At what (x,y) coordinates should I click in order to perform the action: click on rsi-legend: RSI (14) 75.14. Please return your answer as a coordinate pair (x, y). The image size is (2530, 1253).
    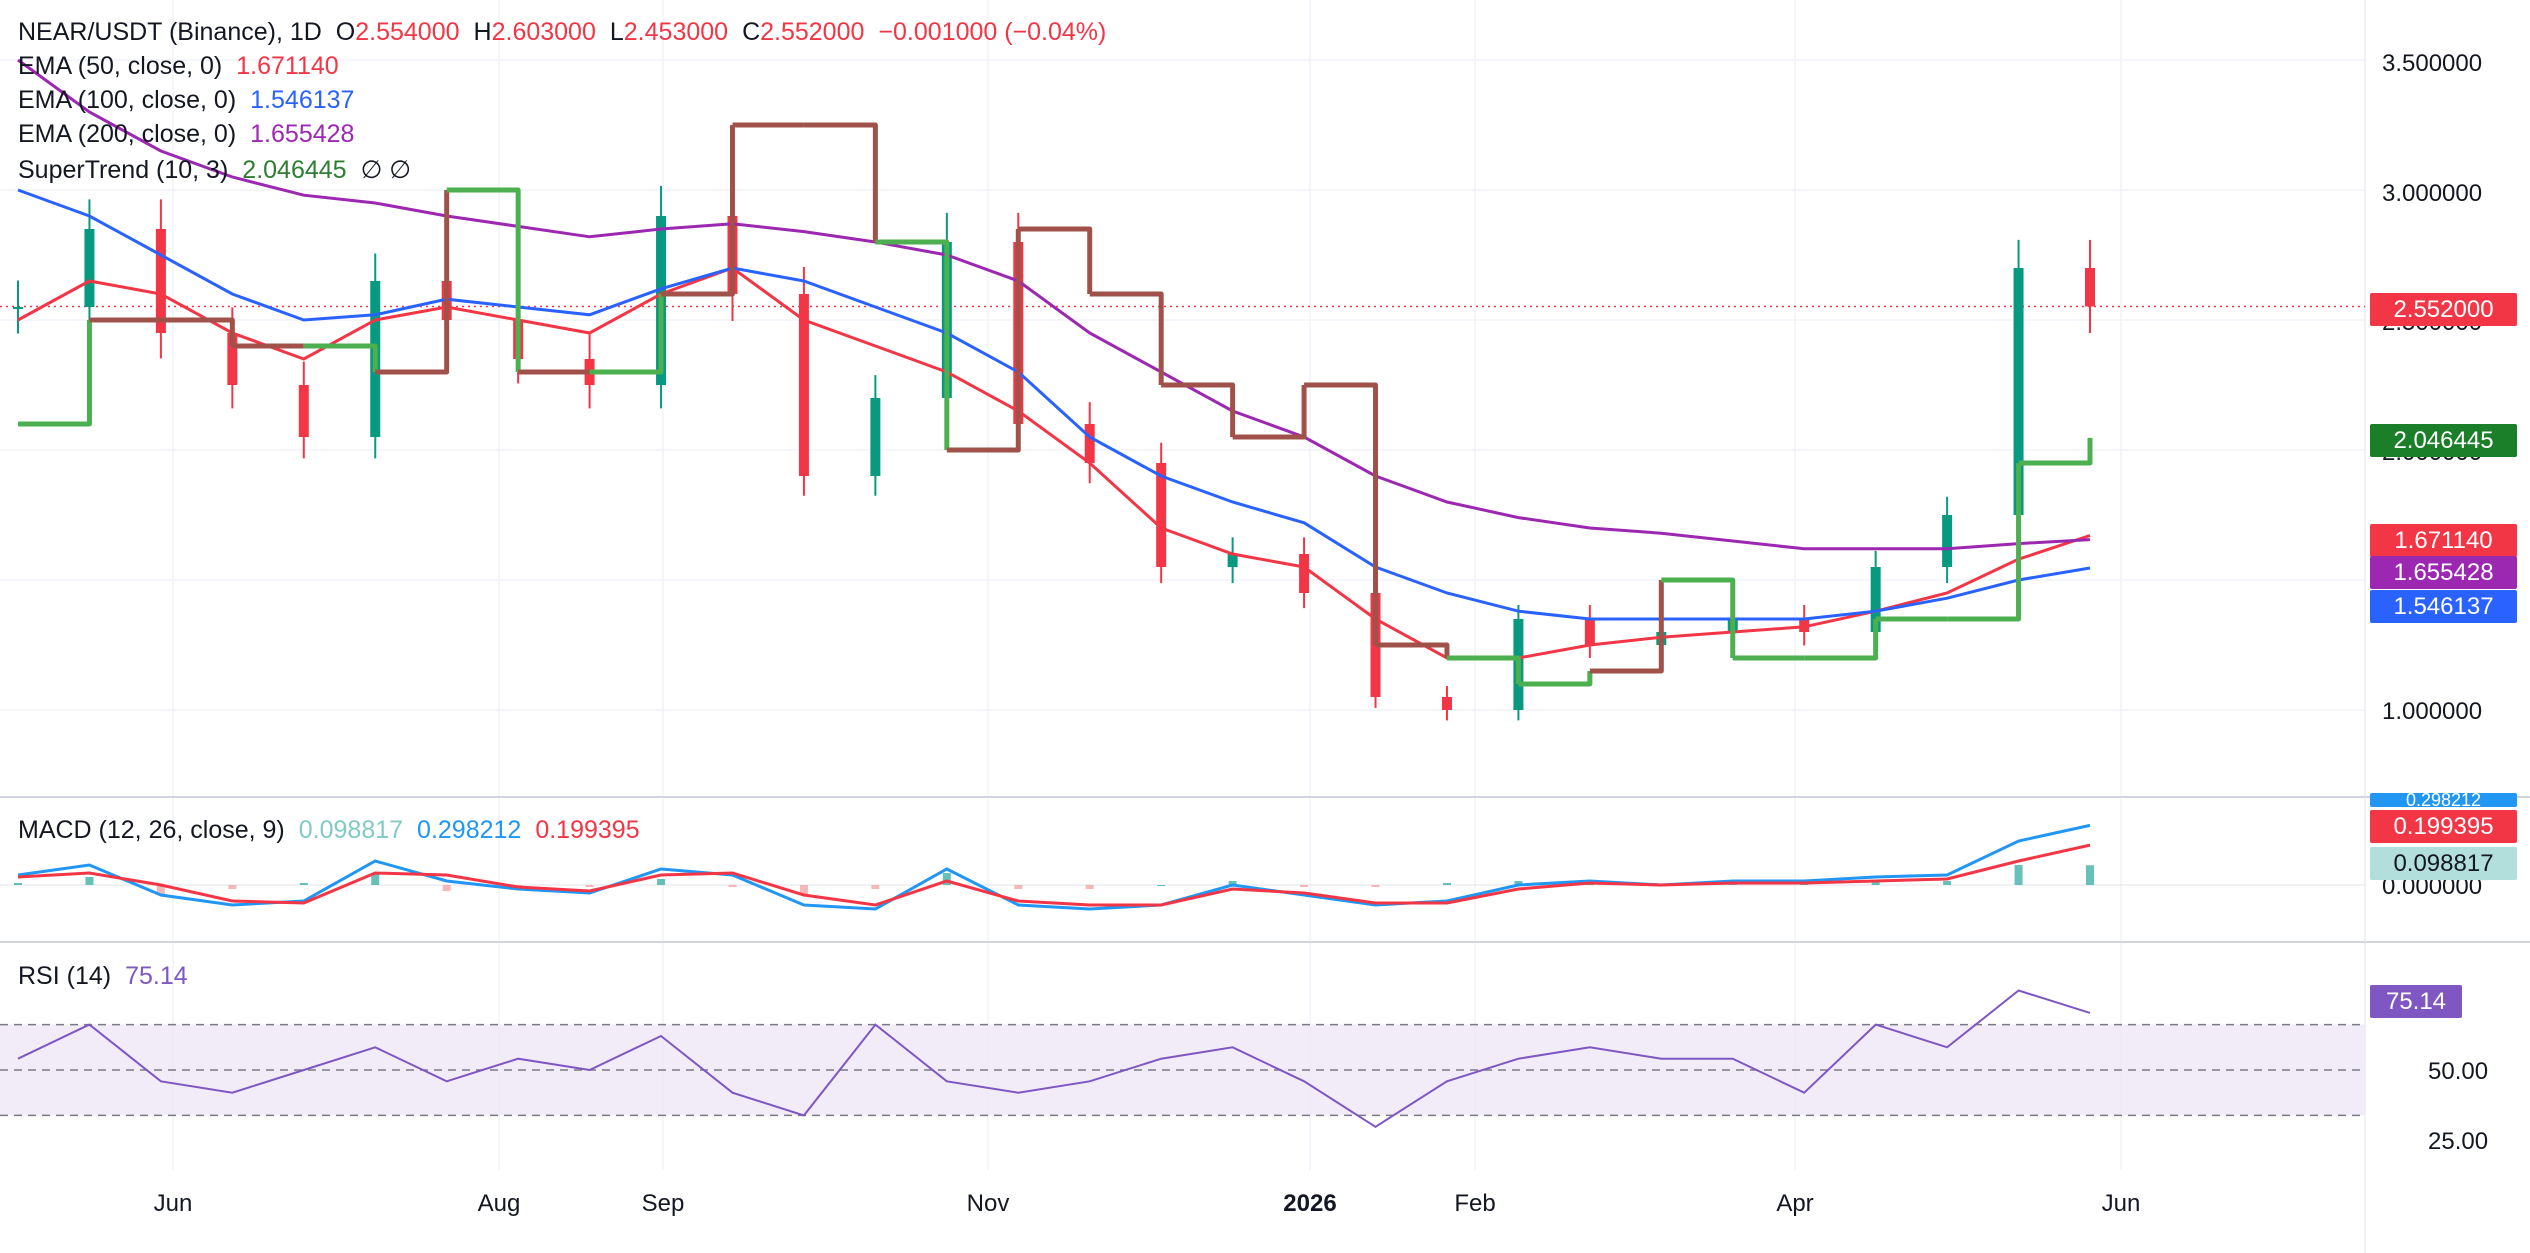
    Looking at the image, I should click on (110, 976).